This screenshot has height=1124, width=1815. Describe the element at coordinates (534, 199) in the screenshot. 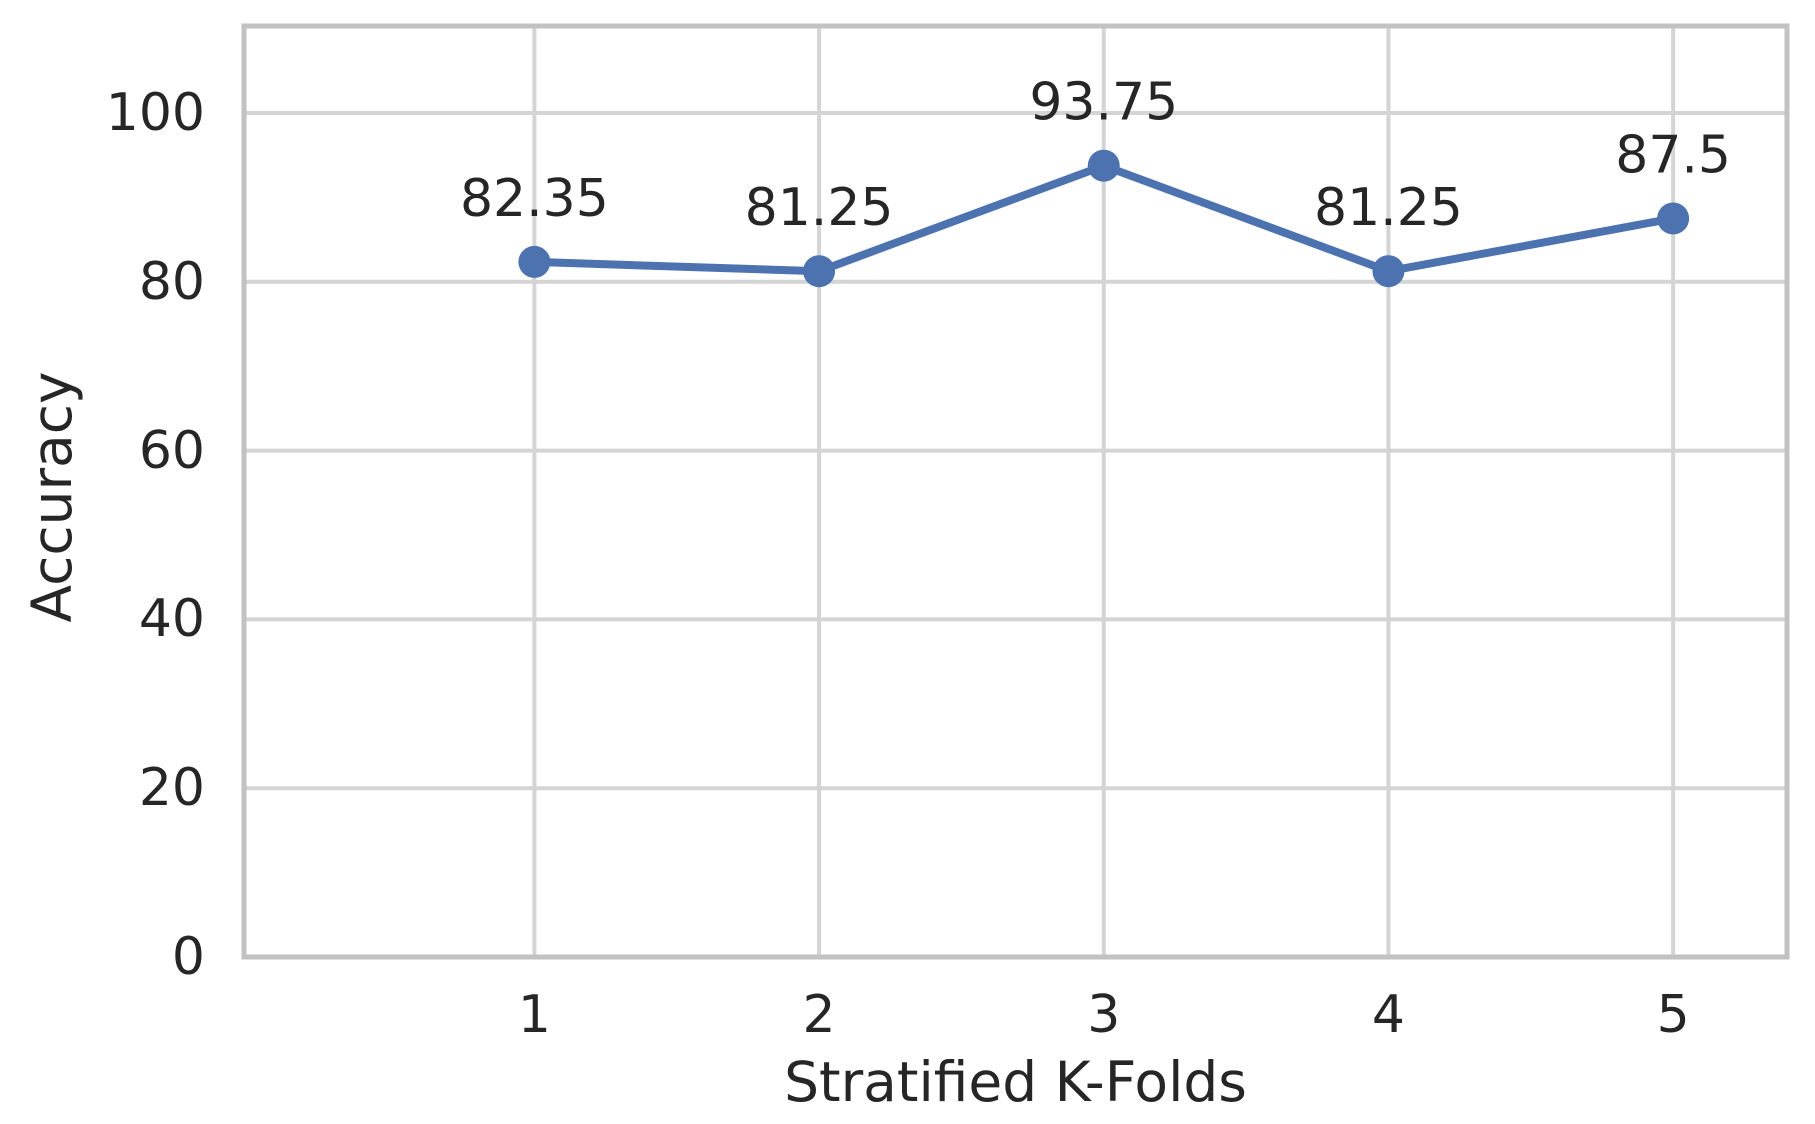

I see `data-point-label: 82.35` at that location.